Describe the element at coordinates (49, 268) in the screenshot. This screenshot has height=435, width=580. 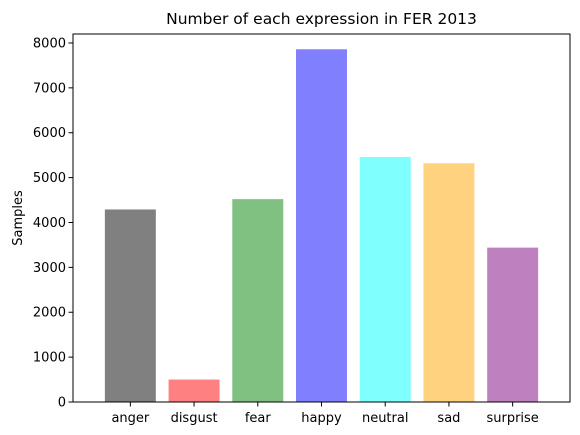
I see `y-tick-label: 3000` at that location.